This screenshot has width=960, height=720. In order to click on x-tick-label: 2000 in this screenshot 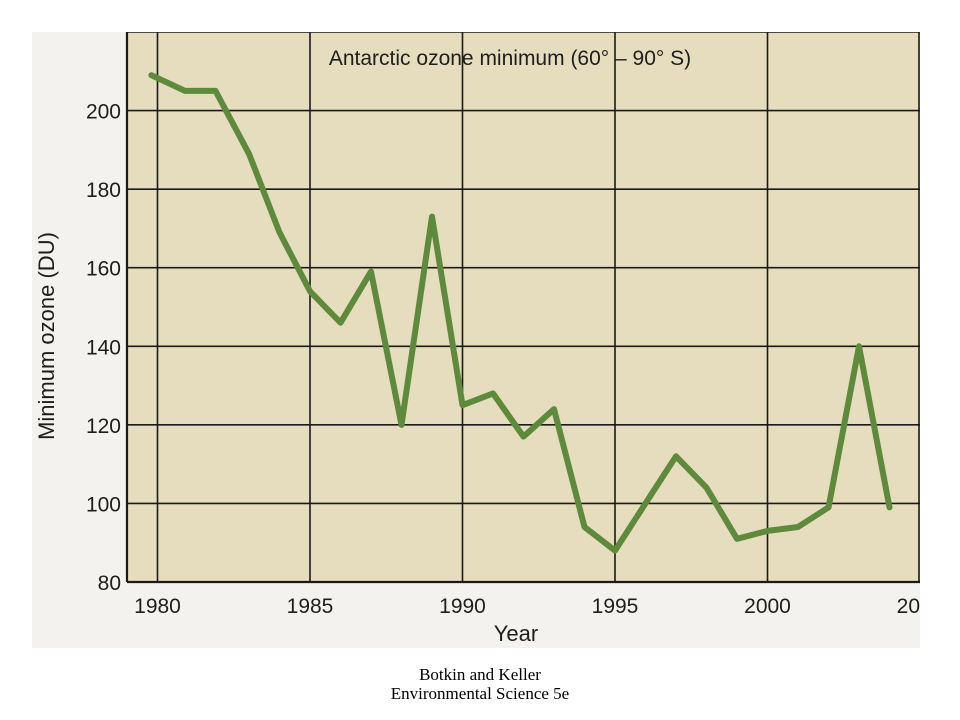, I will do `click(767, 606)`.